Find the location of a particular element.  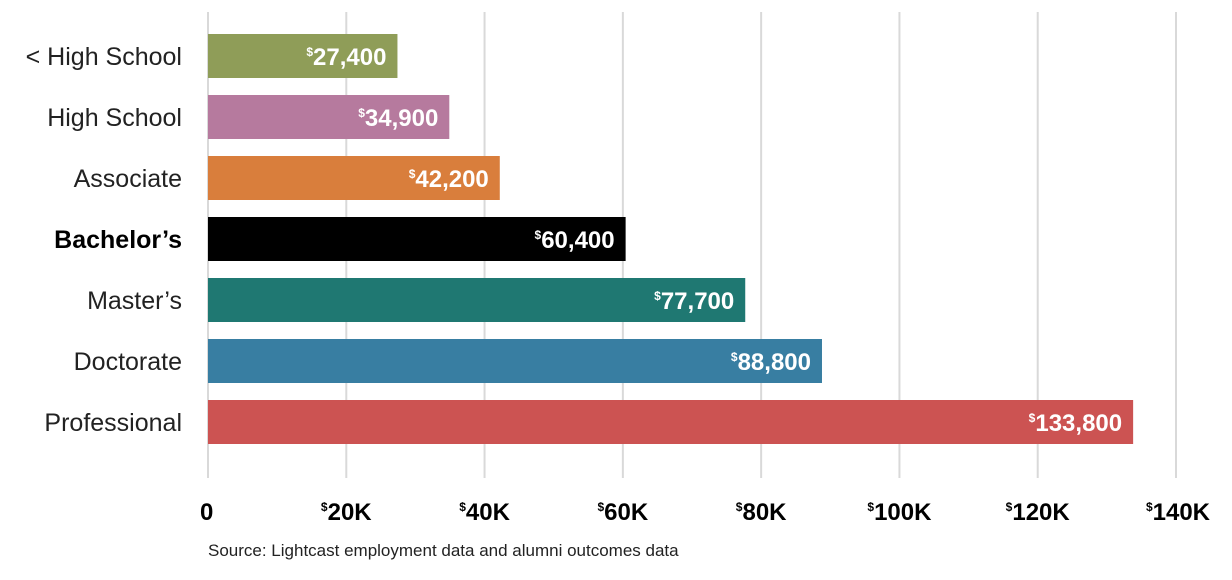

value-label-5: $88,800 is located at coordinates (771, 362).